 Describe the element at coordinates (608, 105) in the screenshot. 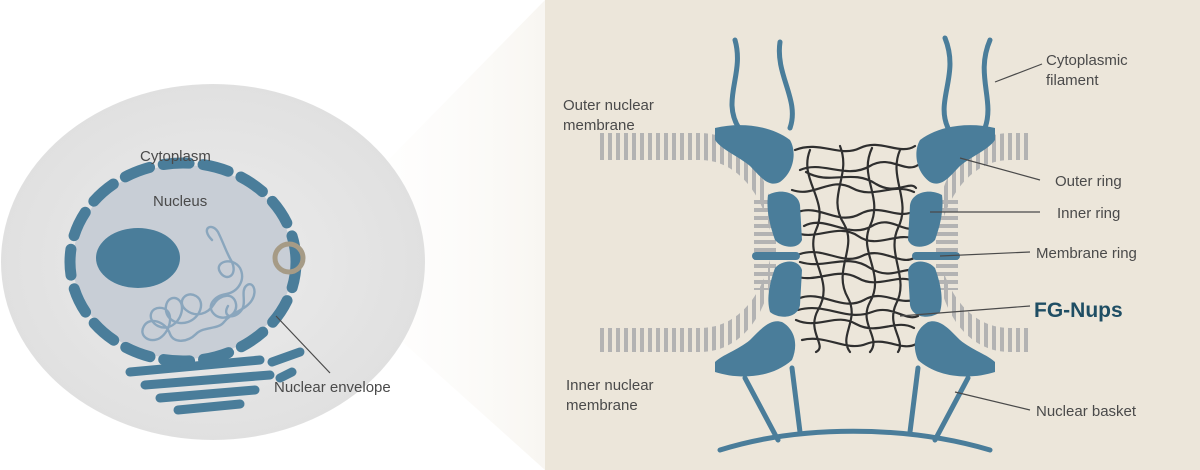

I see `outer-nuclear-membrane-label-line-1: Outer nuclear` at that location.